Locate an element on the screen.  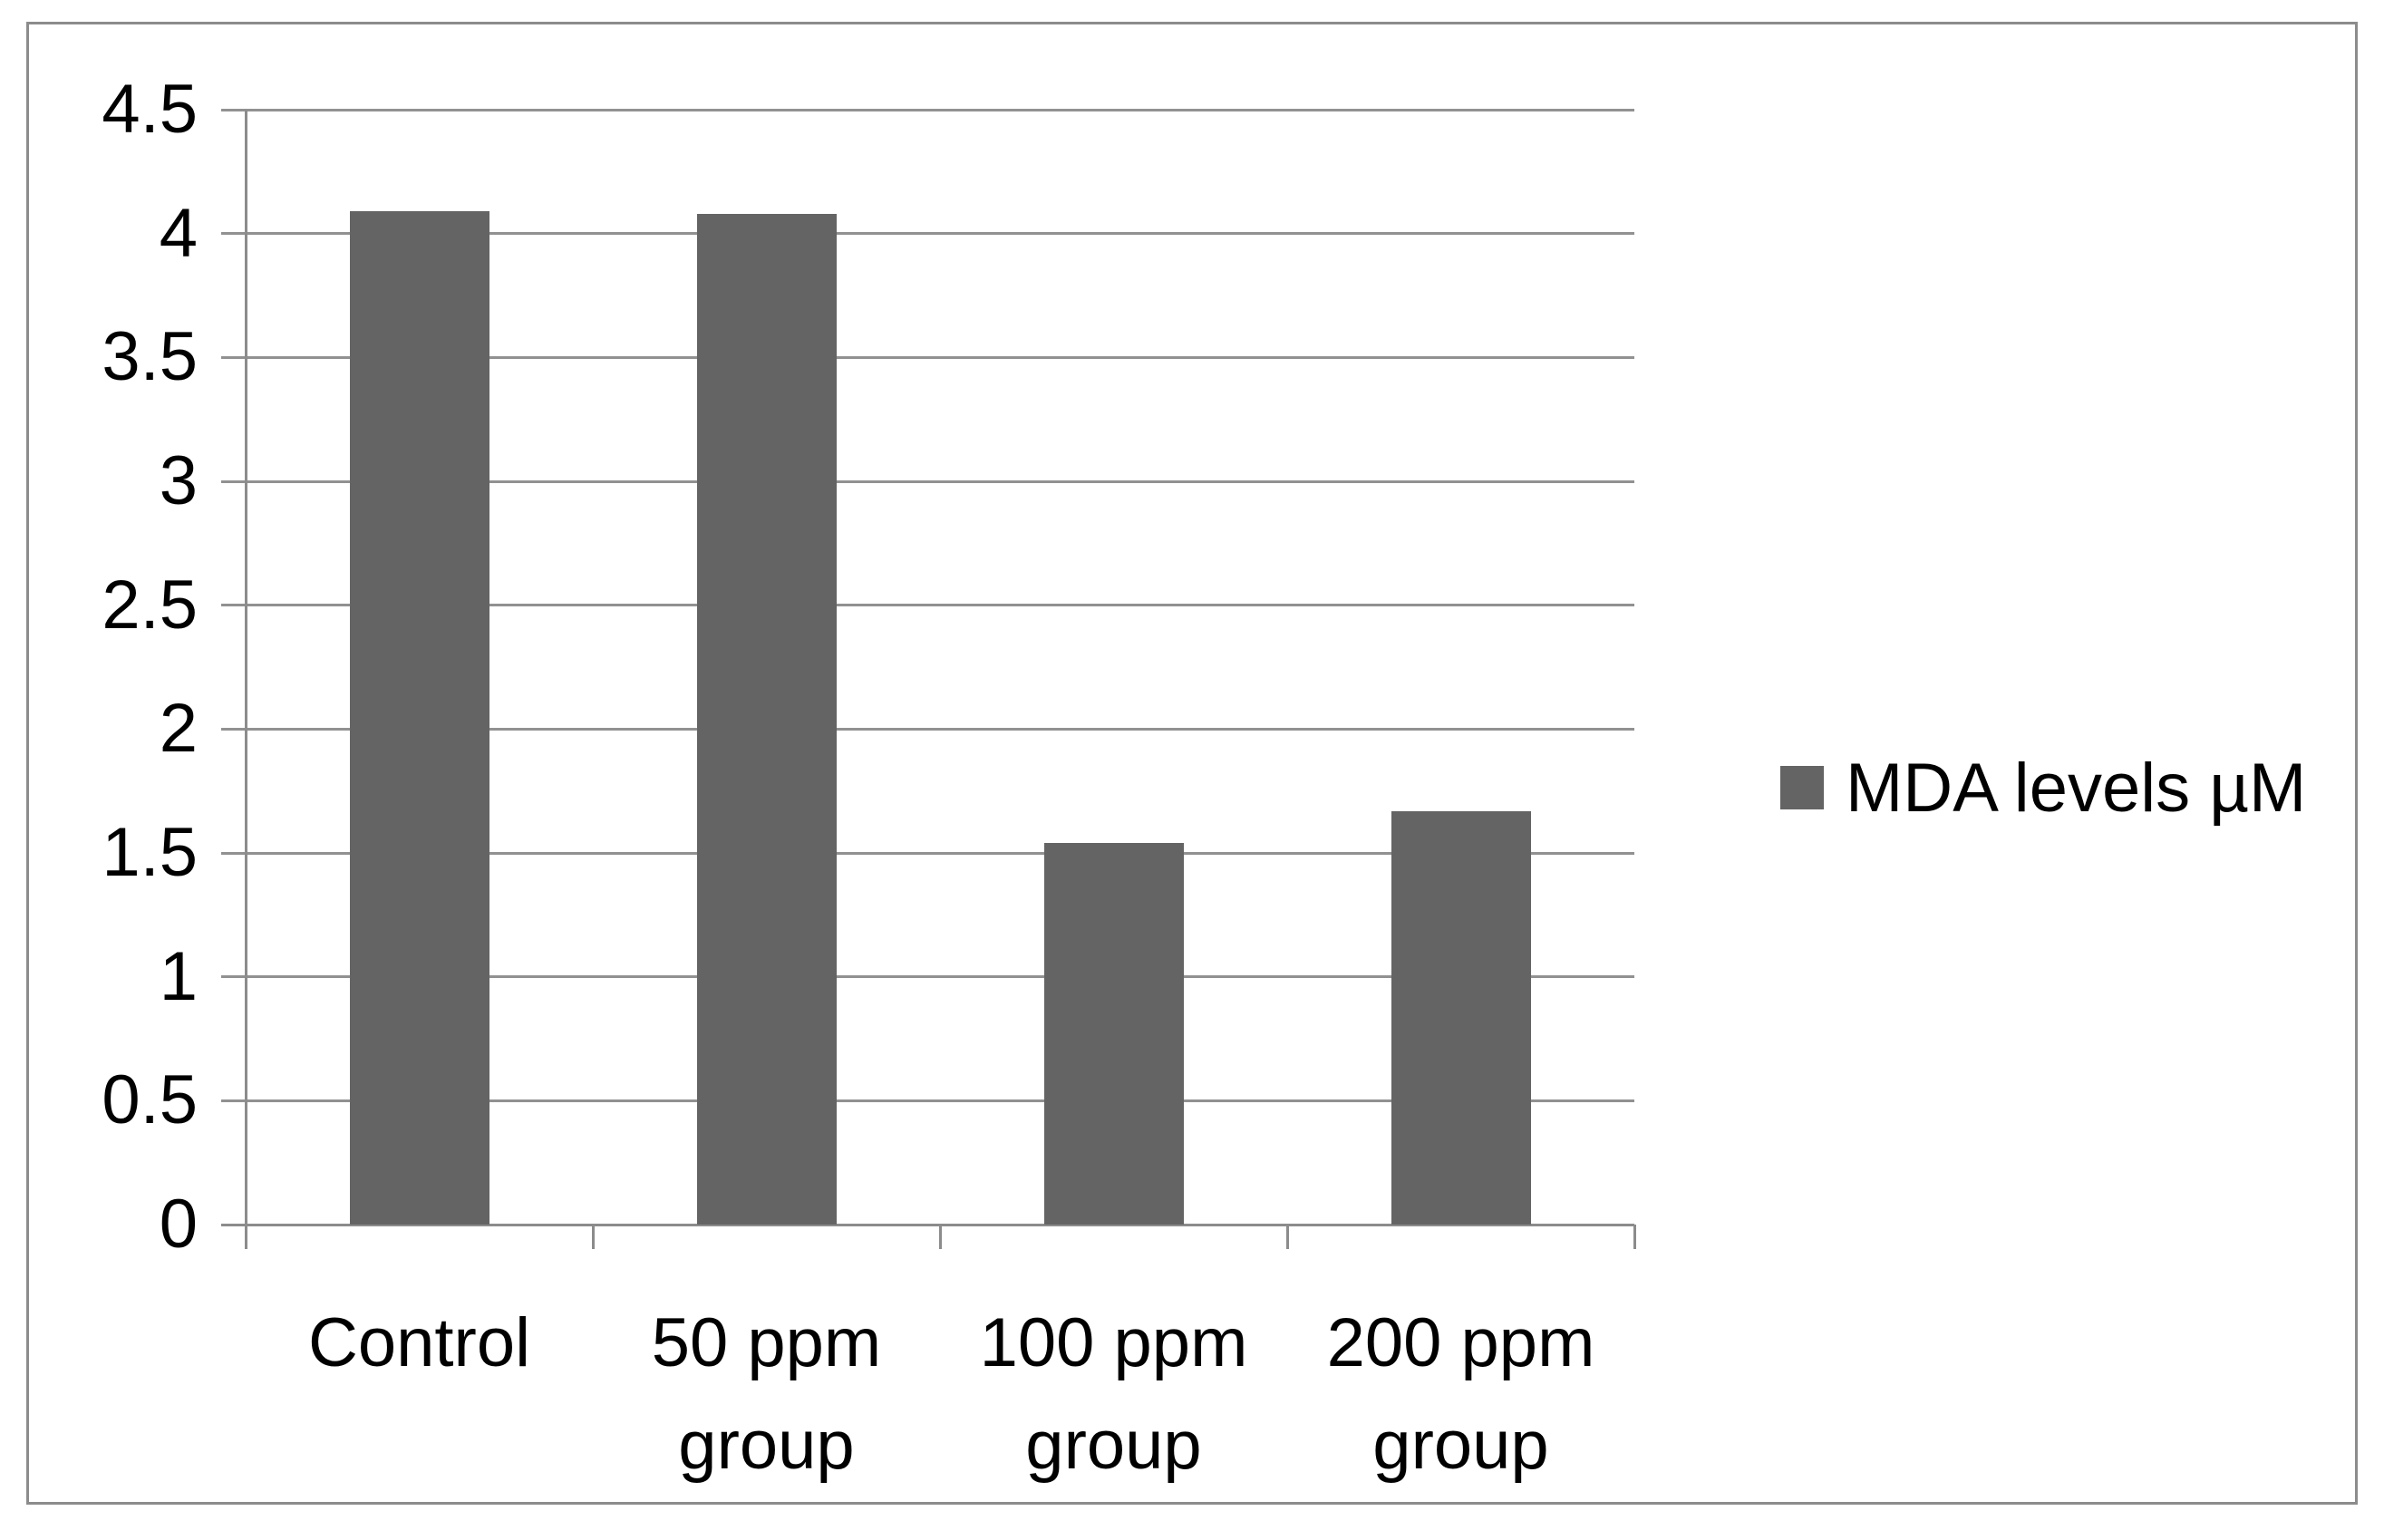
y-axis-tick-label: 4 is located at coordinates (178, 233).